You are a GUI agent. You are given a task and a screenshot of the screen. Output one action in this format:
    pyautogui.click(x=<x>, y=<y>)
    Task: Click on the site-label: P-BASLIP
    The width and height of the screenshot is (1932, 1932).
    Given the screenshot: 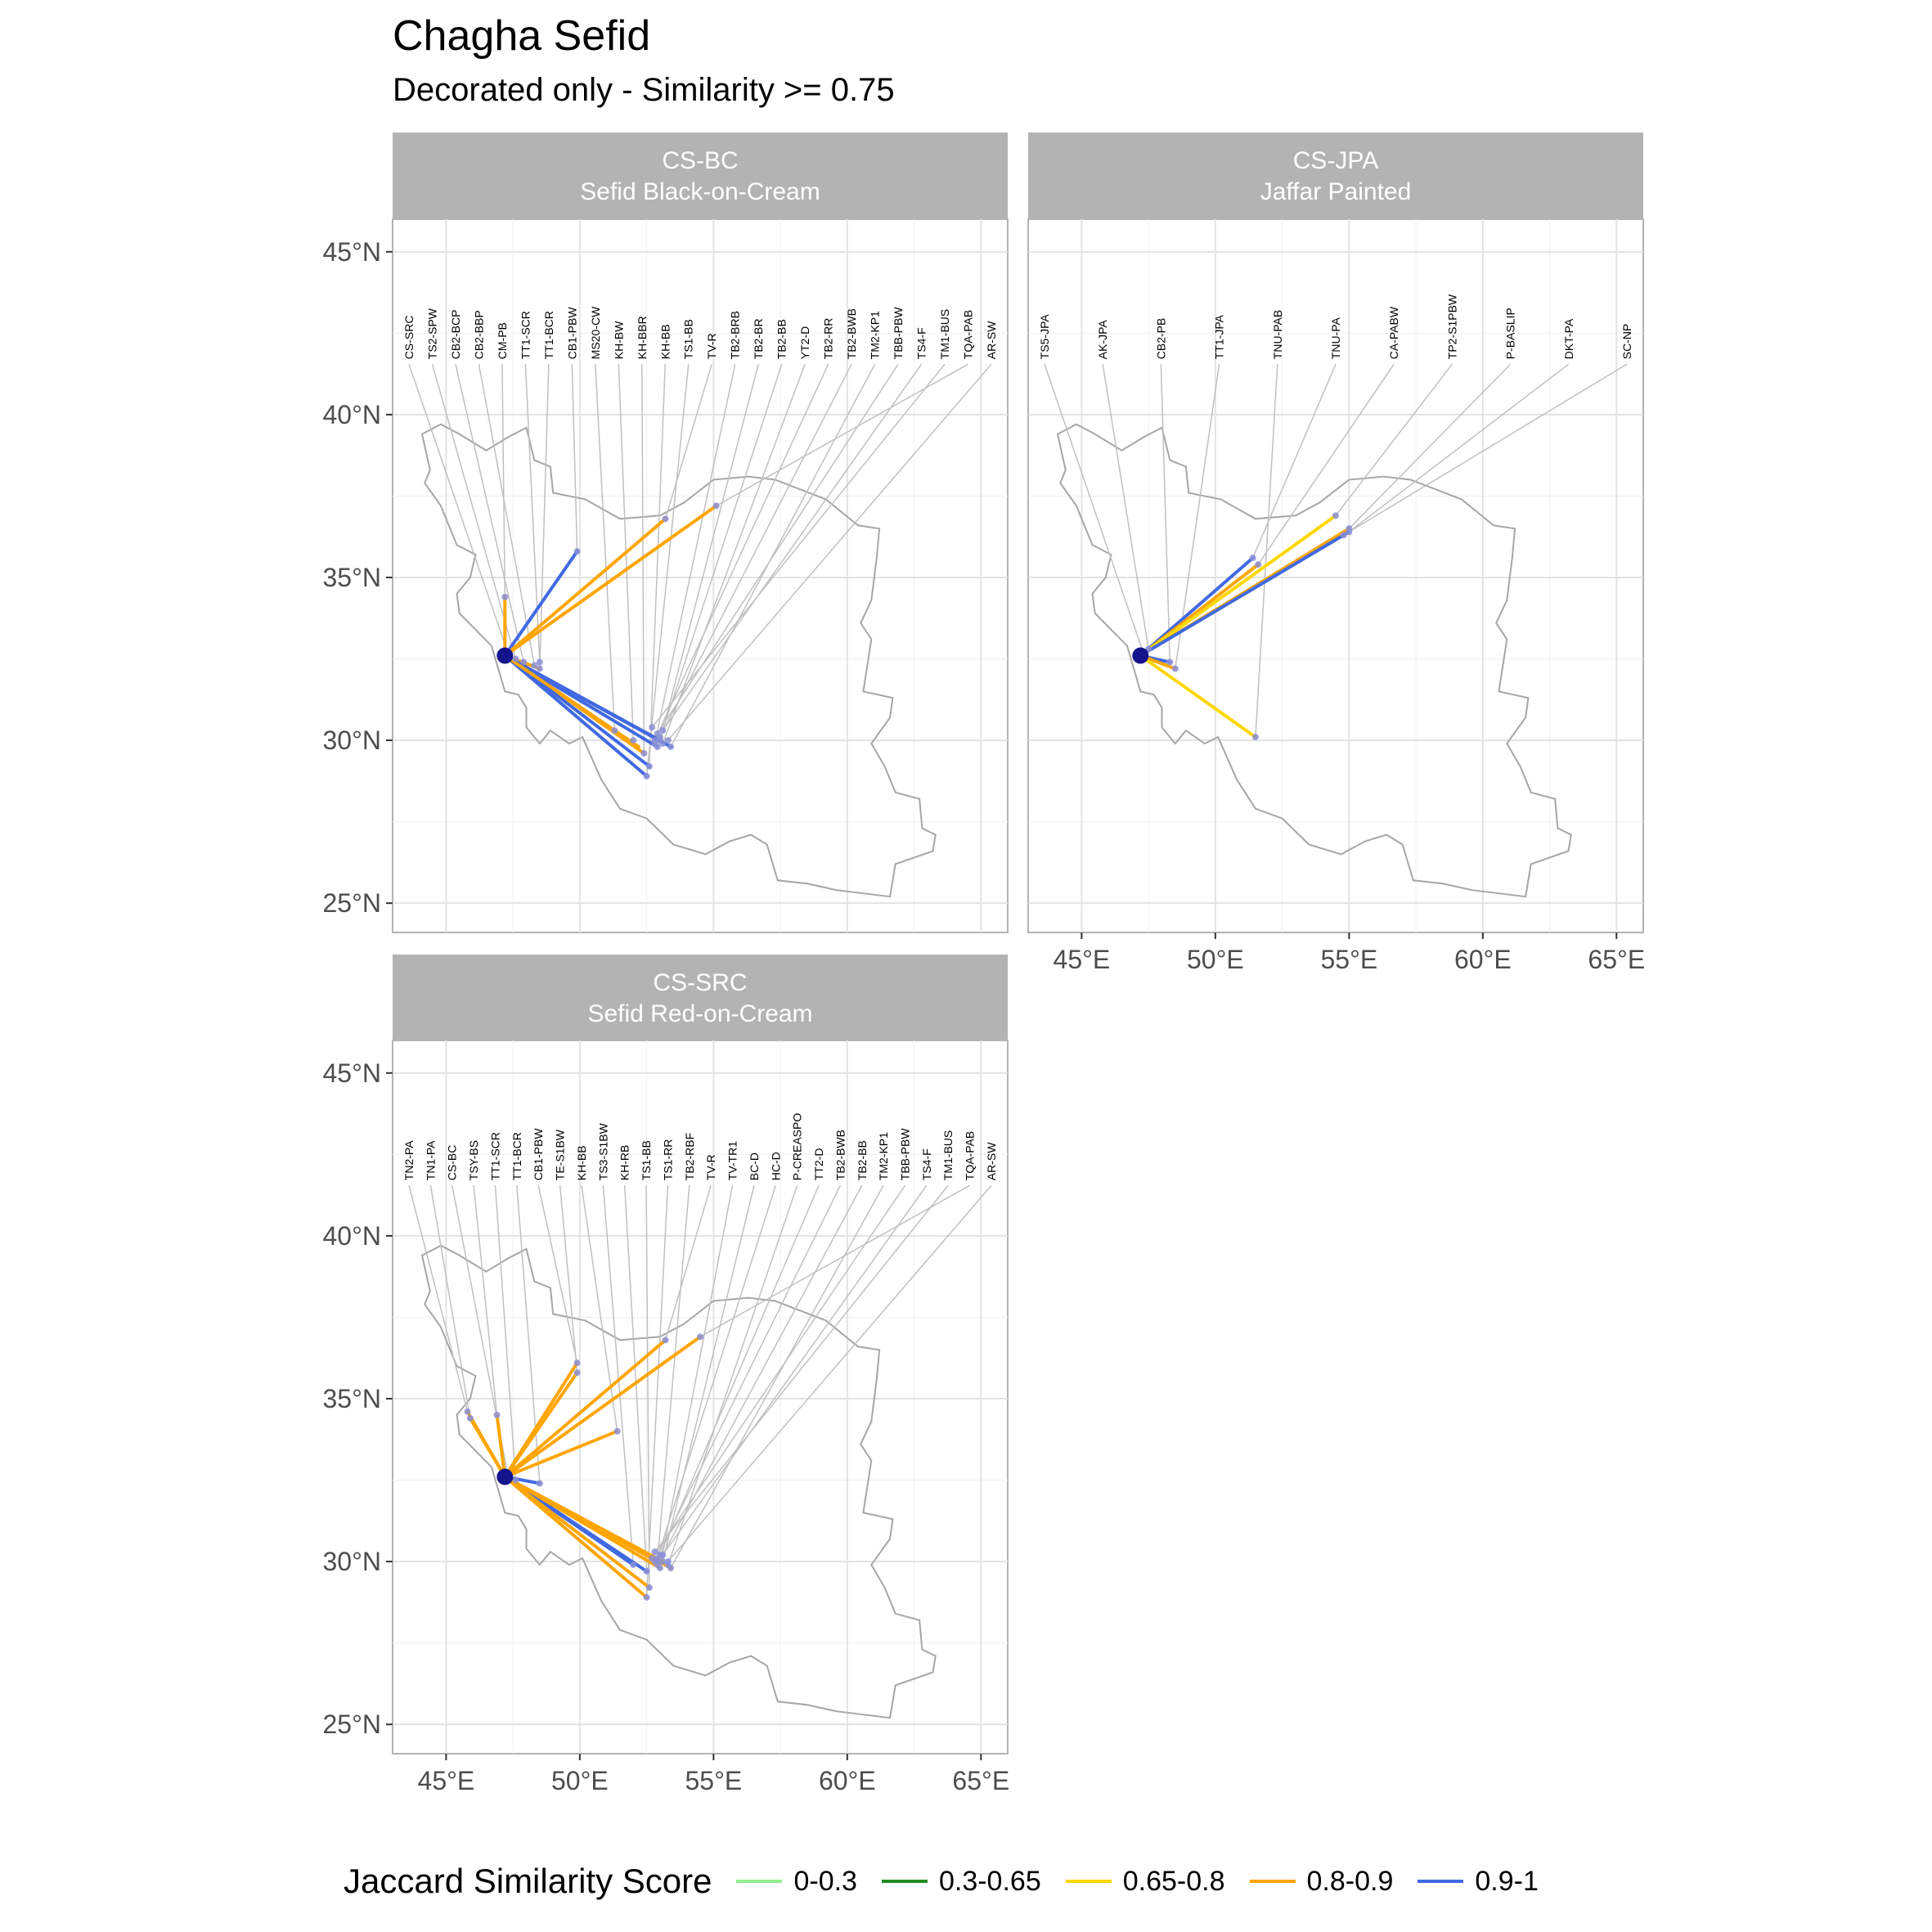 What is the action you would take?
    pyautogui.click(x=1511, y=333)
    